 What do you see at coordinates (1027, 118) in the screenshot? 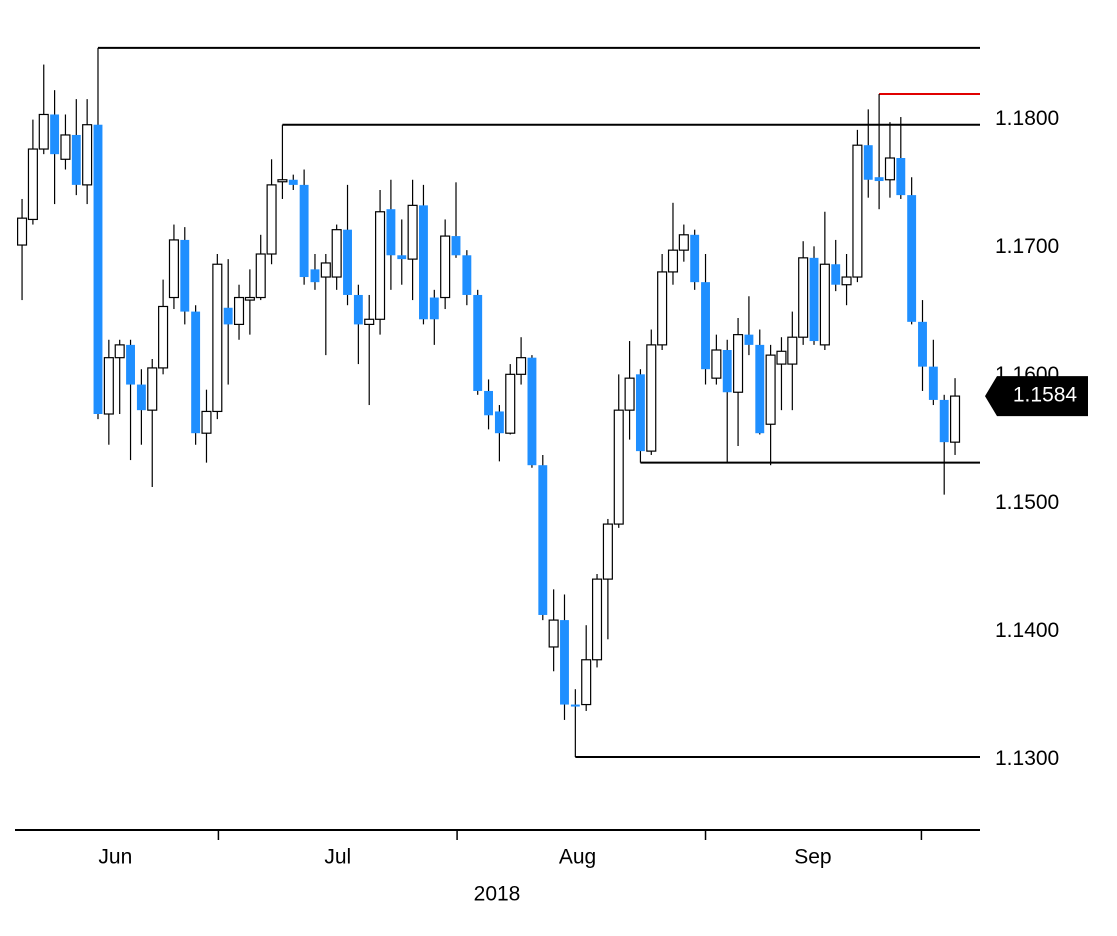
I see `y-tick-label: 1.1800` at bounding box center [1027, 118].